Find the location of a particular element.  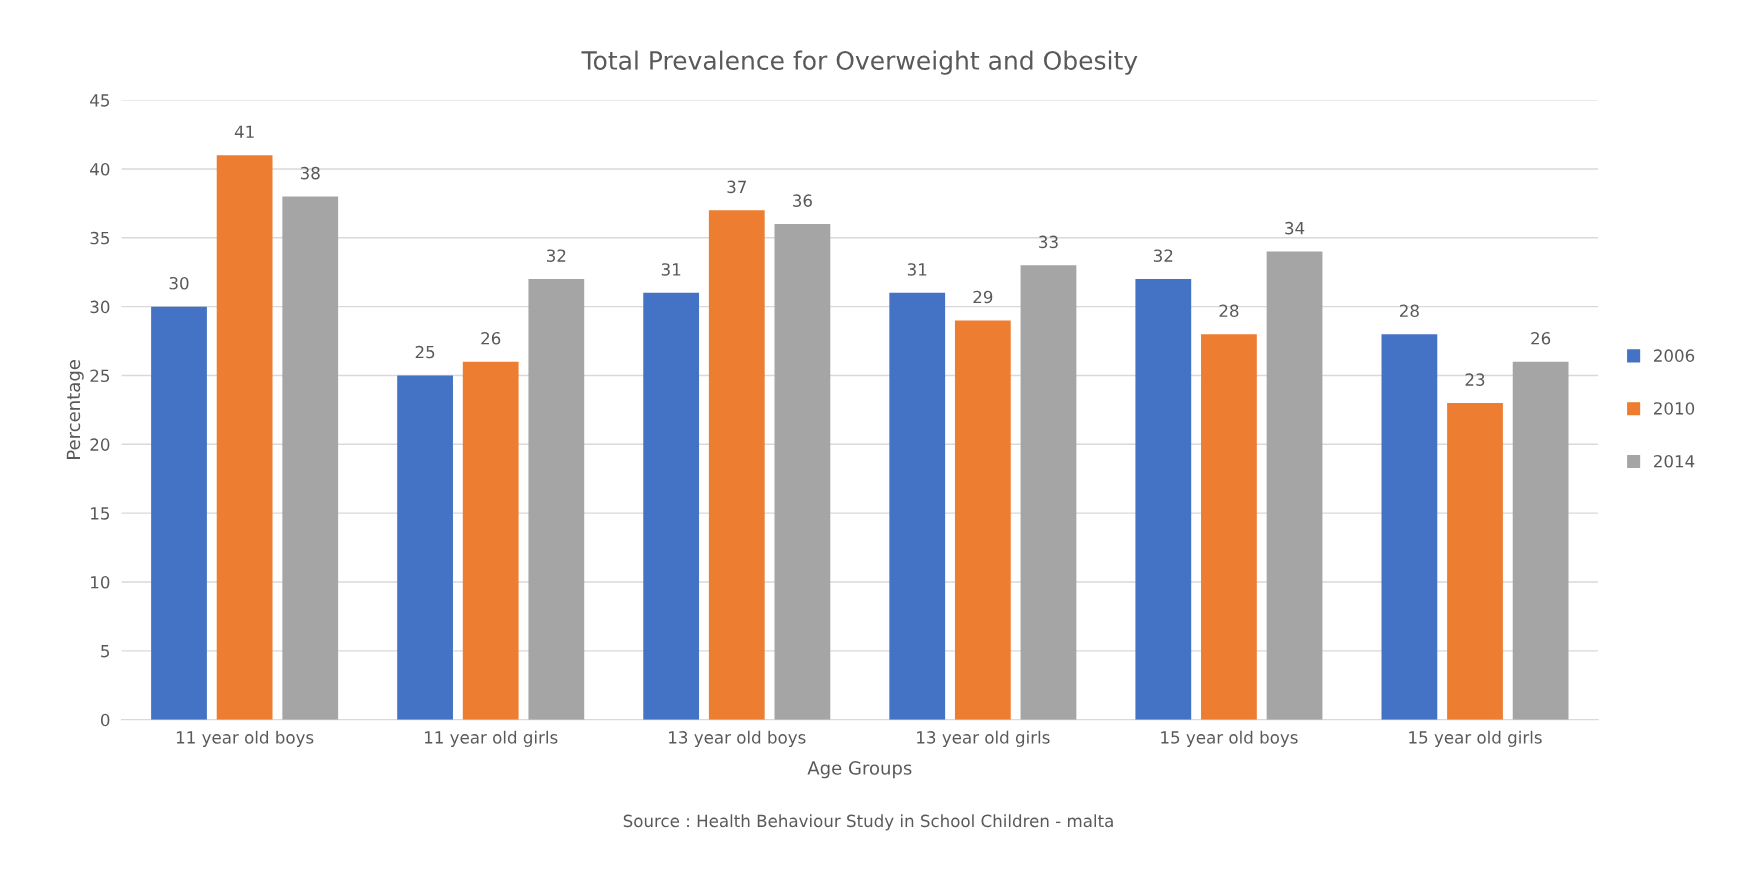

x-tick-label: 15 year old girls is located at coordinates (1475, 738).